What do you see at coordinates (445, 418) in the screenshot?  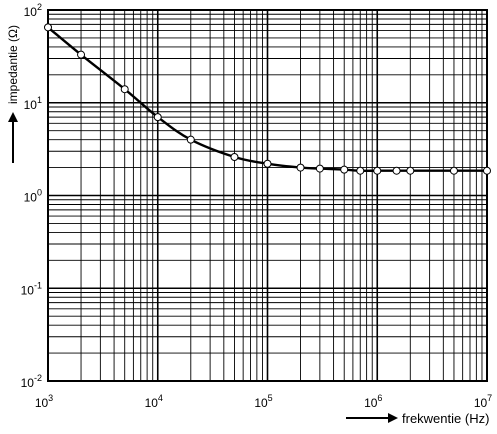 I see `x-axis-label: frekwentie (Hz)` at bounding box center [445, 418].